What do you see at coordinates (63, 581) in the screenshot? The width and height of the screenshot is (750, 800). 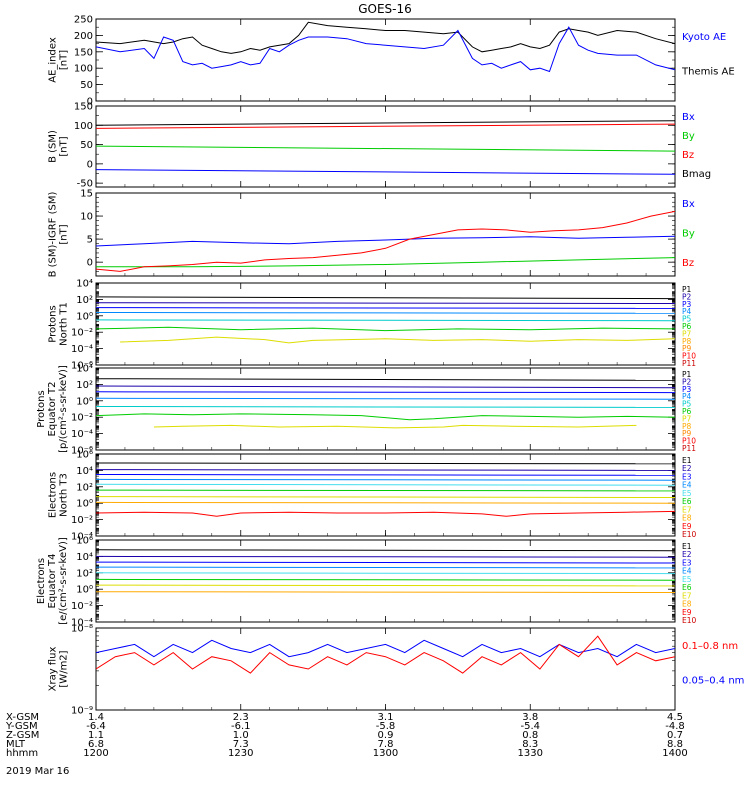 I see `y-axis-label: [e/(cm²-s-sr-keV)]` at bounding box center [63, 581].